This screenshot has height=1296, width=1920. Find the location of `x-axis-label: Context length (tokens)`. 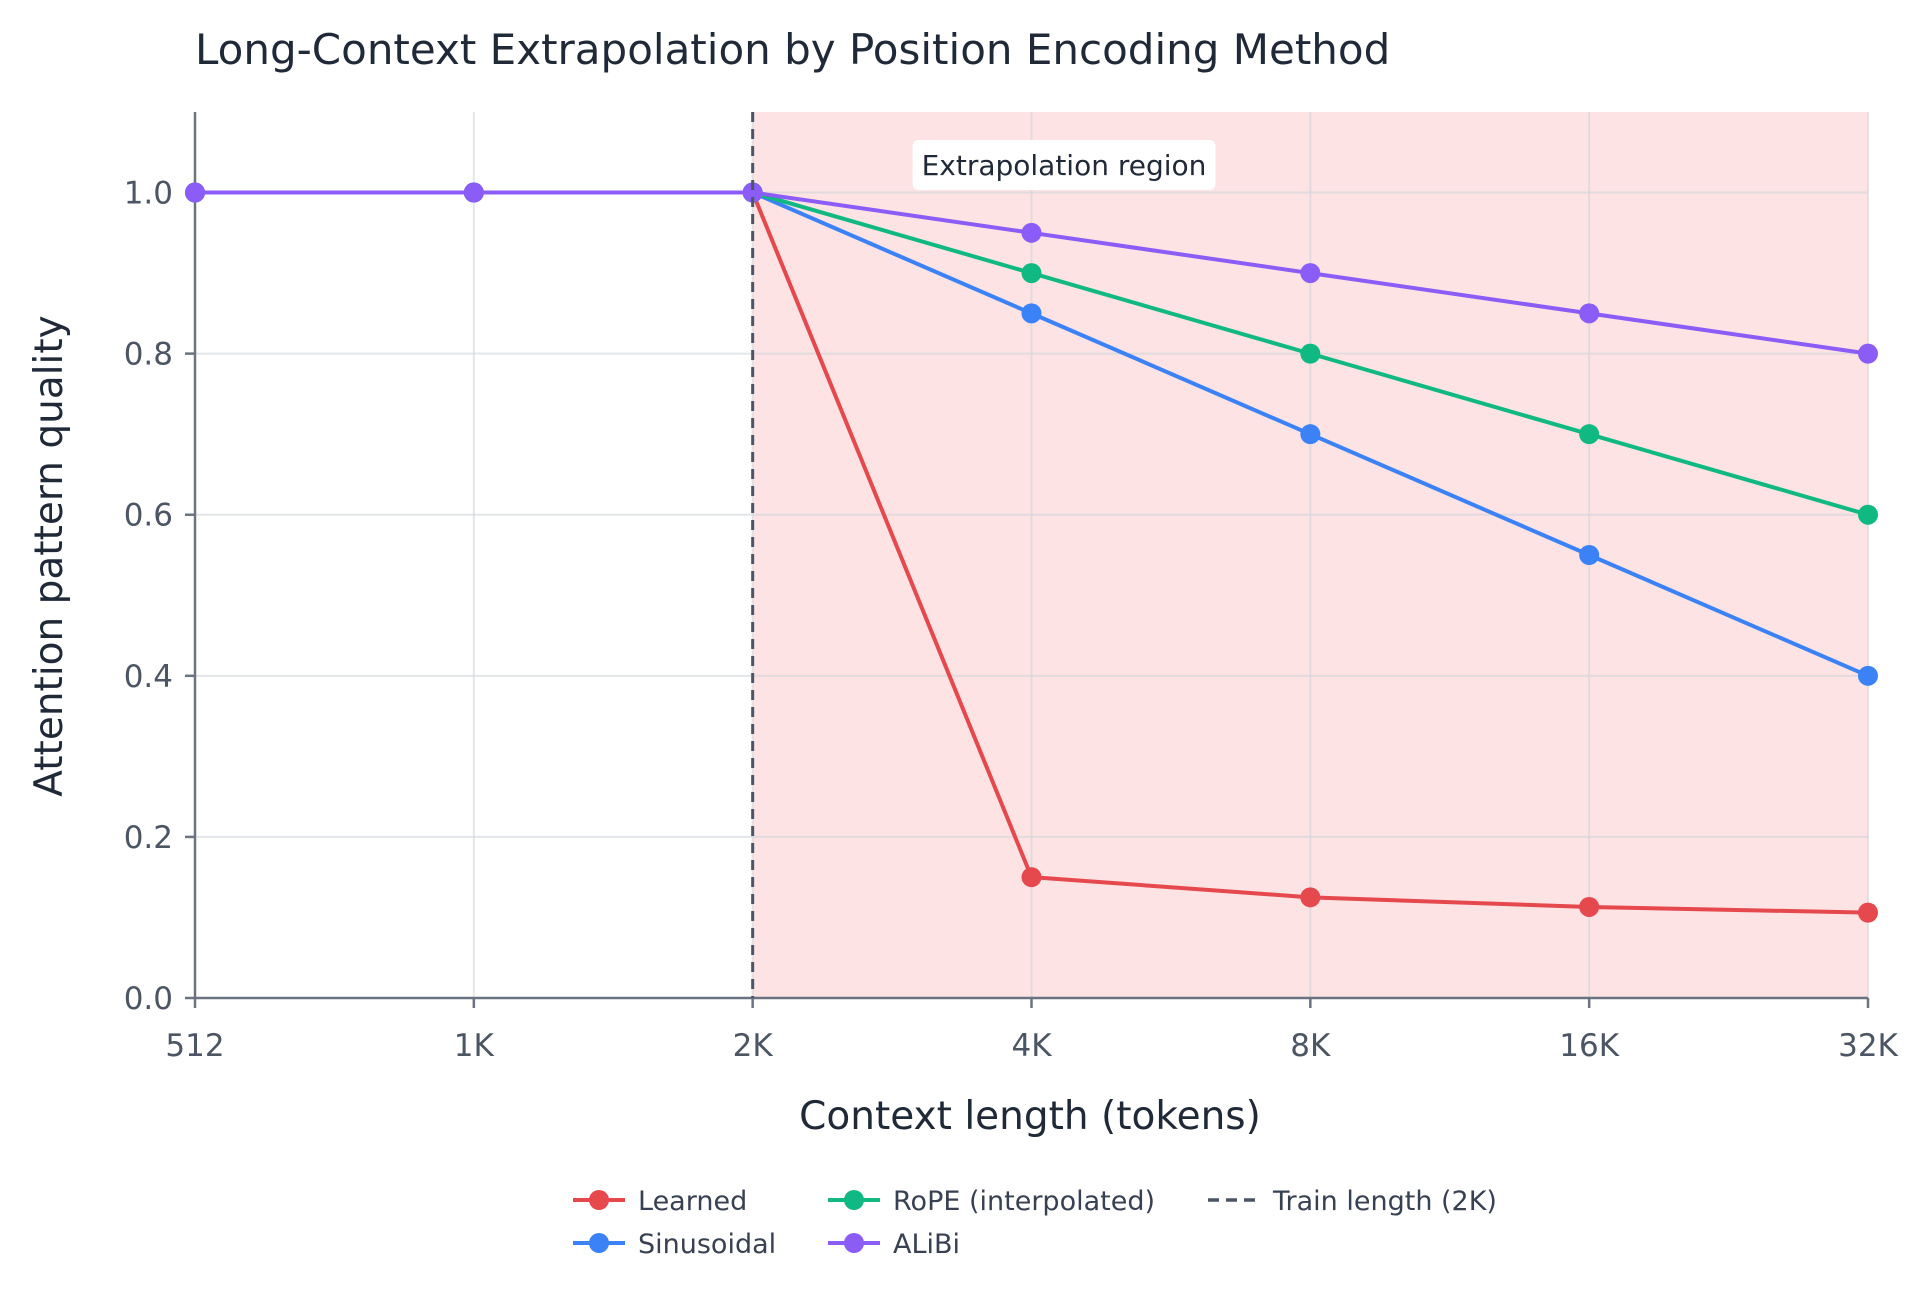

x-axis-label: Context length (tokens) is located at coordinates (1030, 1116).